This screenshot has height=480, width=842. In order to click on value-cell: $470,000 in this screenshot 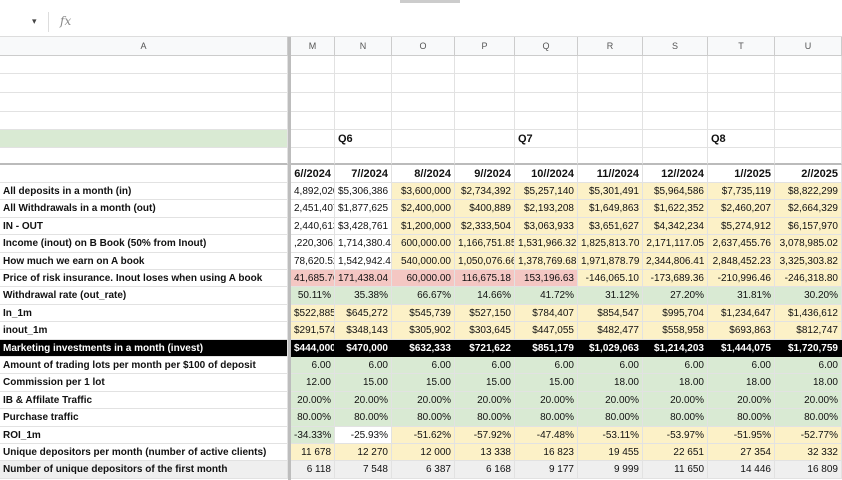, I will do `click(363, 348)`.